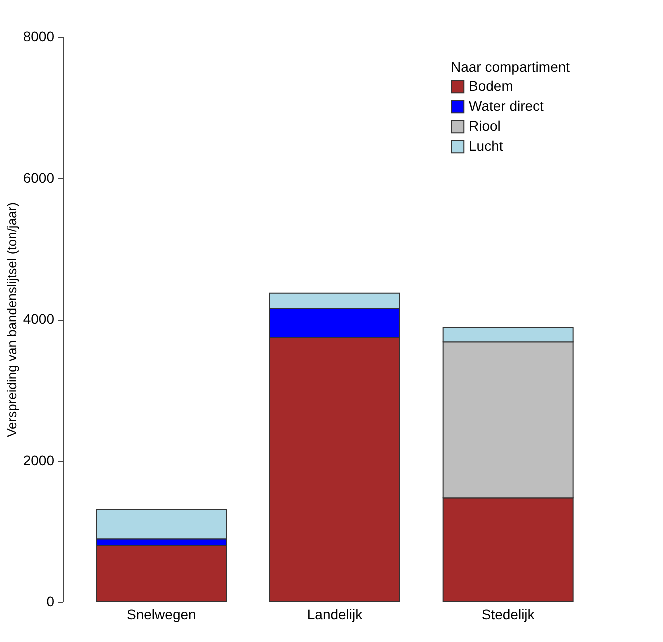 The width and height of the screenshot is (663, 642). Describe the element at coordinates (39, 319) in the screenshot. I see `y-tick-label: 4000` at that location.